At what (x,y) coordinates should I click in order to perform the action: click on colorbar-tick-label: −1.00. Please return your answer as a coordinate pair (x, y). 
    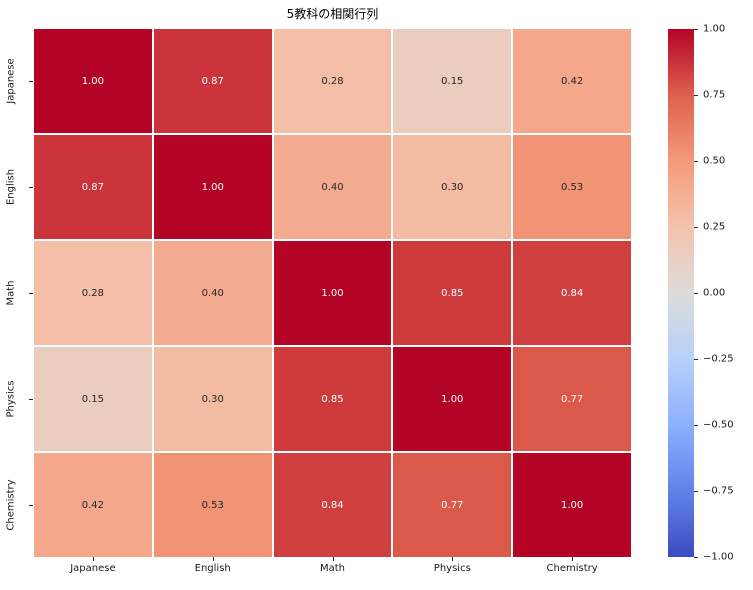
    Looking at the image, I should click on (718, 557).